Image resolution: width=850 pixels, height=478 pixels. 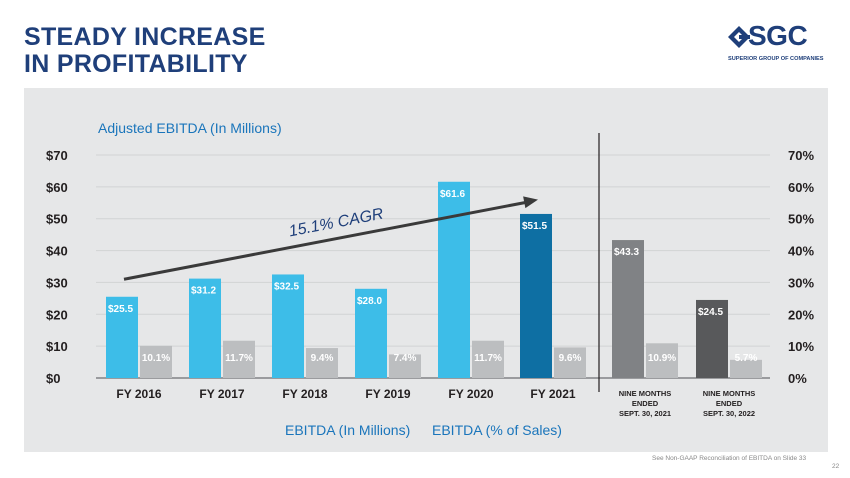 What do you see at coordinates (347, 430) in the screenshot?
I see `legend-item-millions: EBITDA (In Millions)` at bounding box center [347, 430].